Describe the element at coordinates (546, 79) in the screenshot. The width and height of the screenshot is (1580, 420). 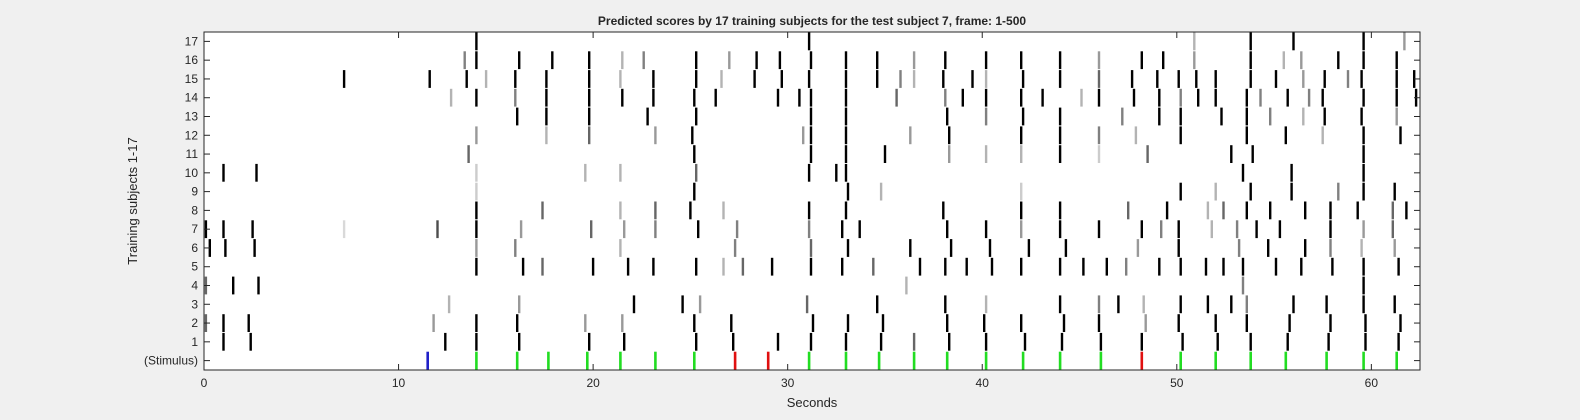
I see `cell-s15-17.6` at that location.